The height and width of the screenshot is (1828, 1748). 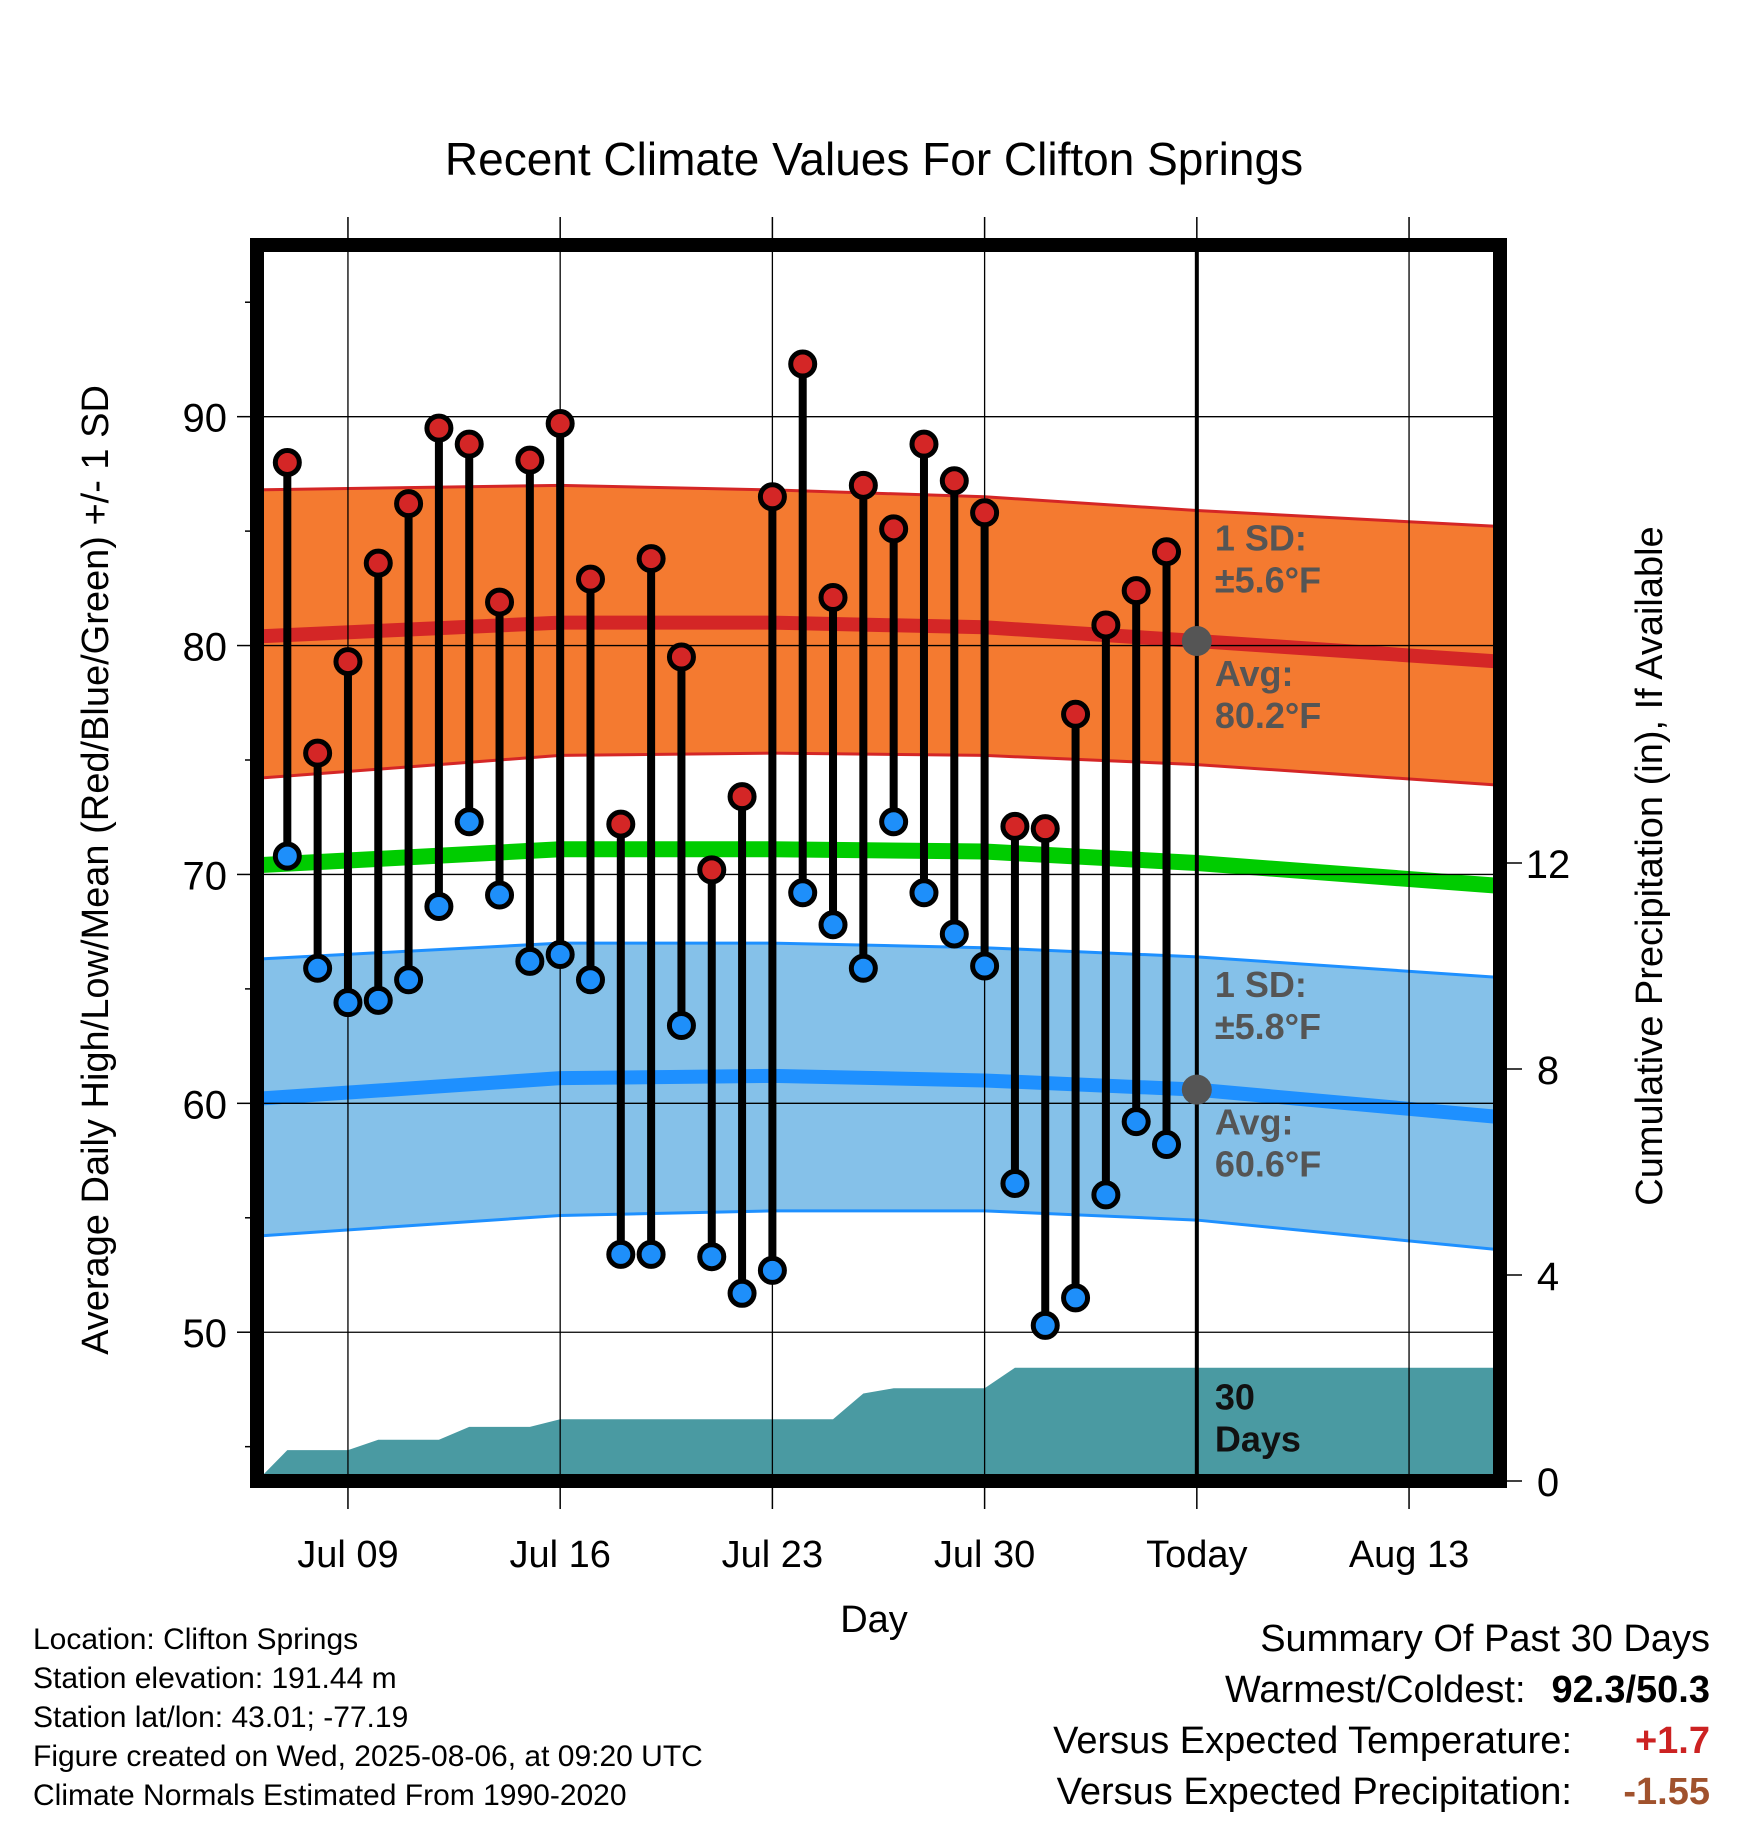 I want to click on precip-area, so click(x=878, y=1420).